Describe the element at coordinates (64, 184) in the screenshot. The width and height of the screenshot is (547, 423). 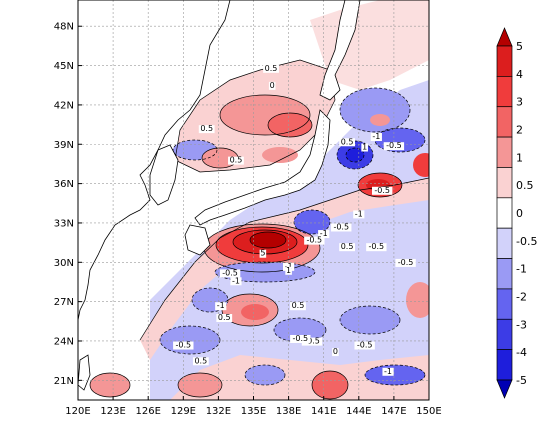
I see `lat-tick-label: 36N` at that location.